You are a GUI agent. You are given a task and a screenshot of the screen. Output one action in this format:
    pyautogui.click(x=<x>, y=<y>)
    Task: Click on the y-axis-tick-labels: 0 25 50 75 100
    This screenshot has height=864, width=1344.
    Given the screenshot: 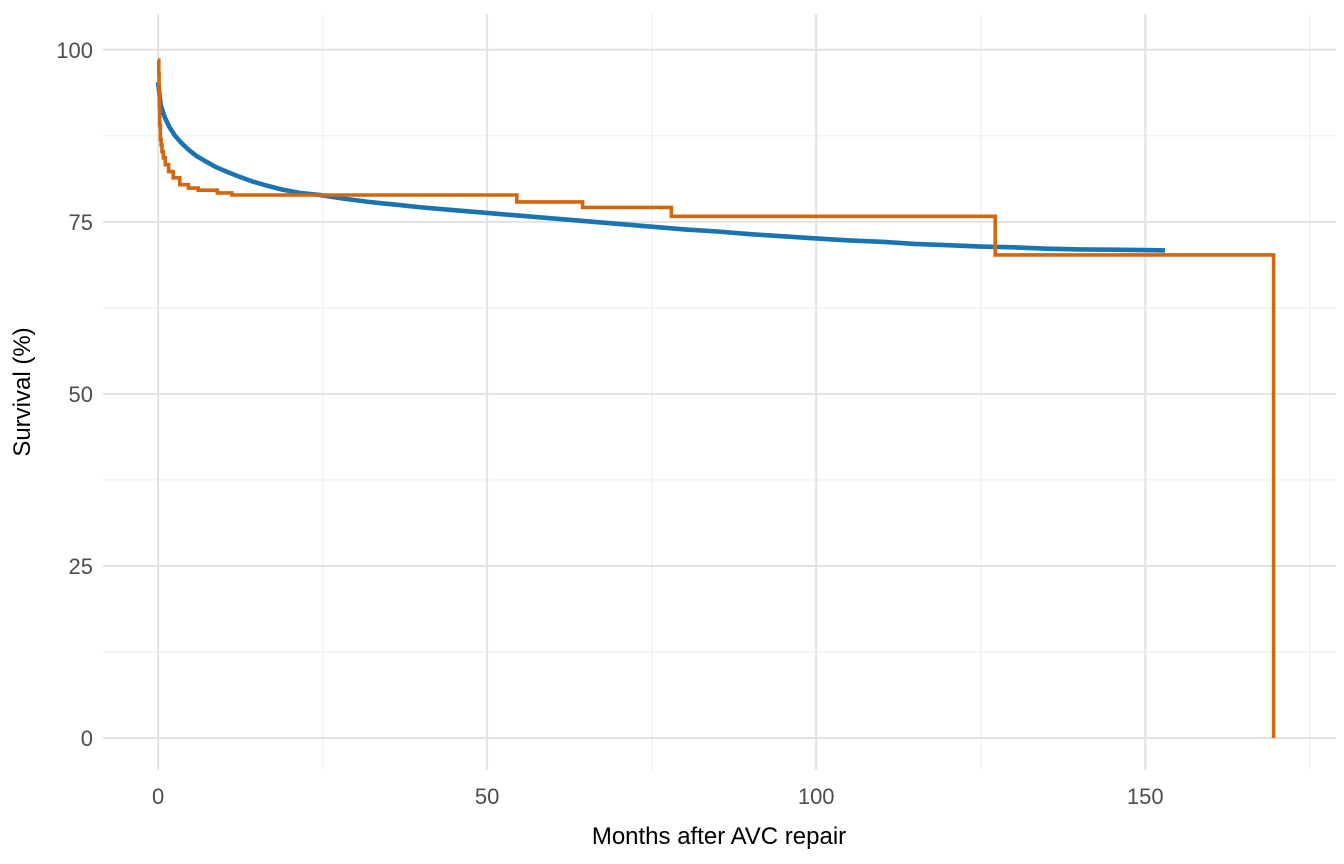 What is the action you would take?
    pyautogui.click(x=74, y=394)
    